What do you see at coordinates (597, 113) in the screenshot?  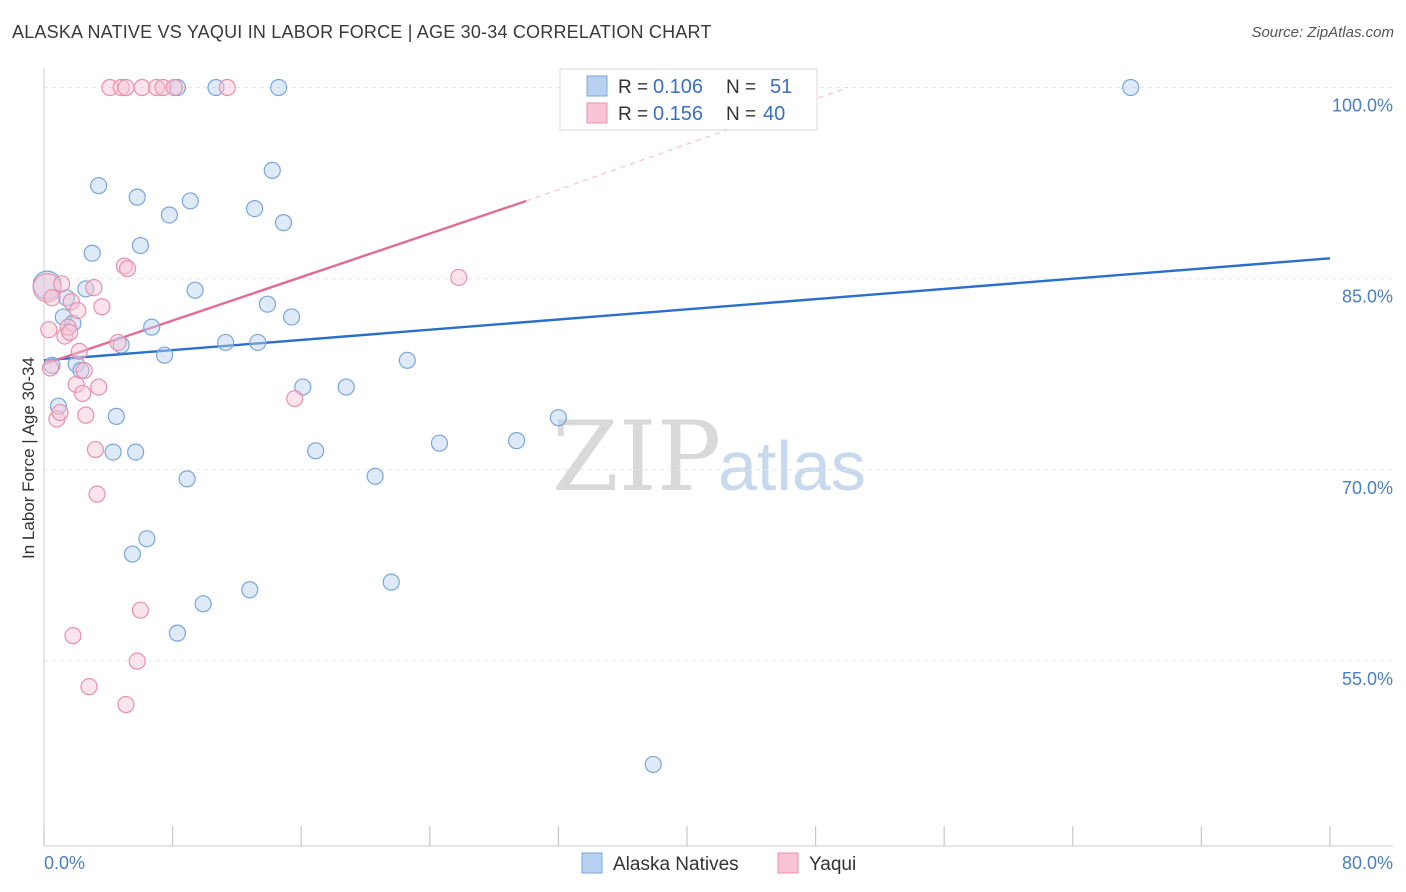 I see `legend-swatch-yaqui` at bounding box center [597, 113].